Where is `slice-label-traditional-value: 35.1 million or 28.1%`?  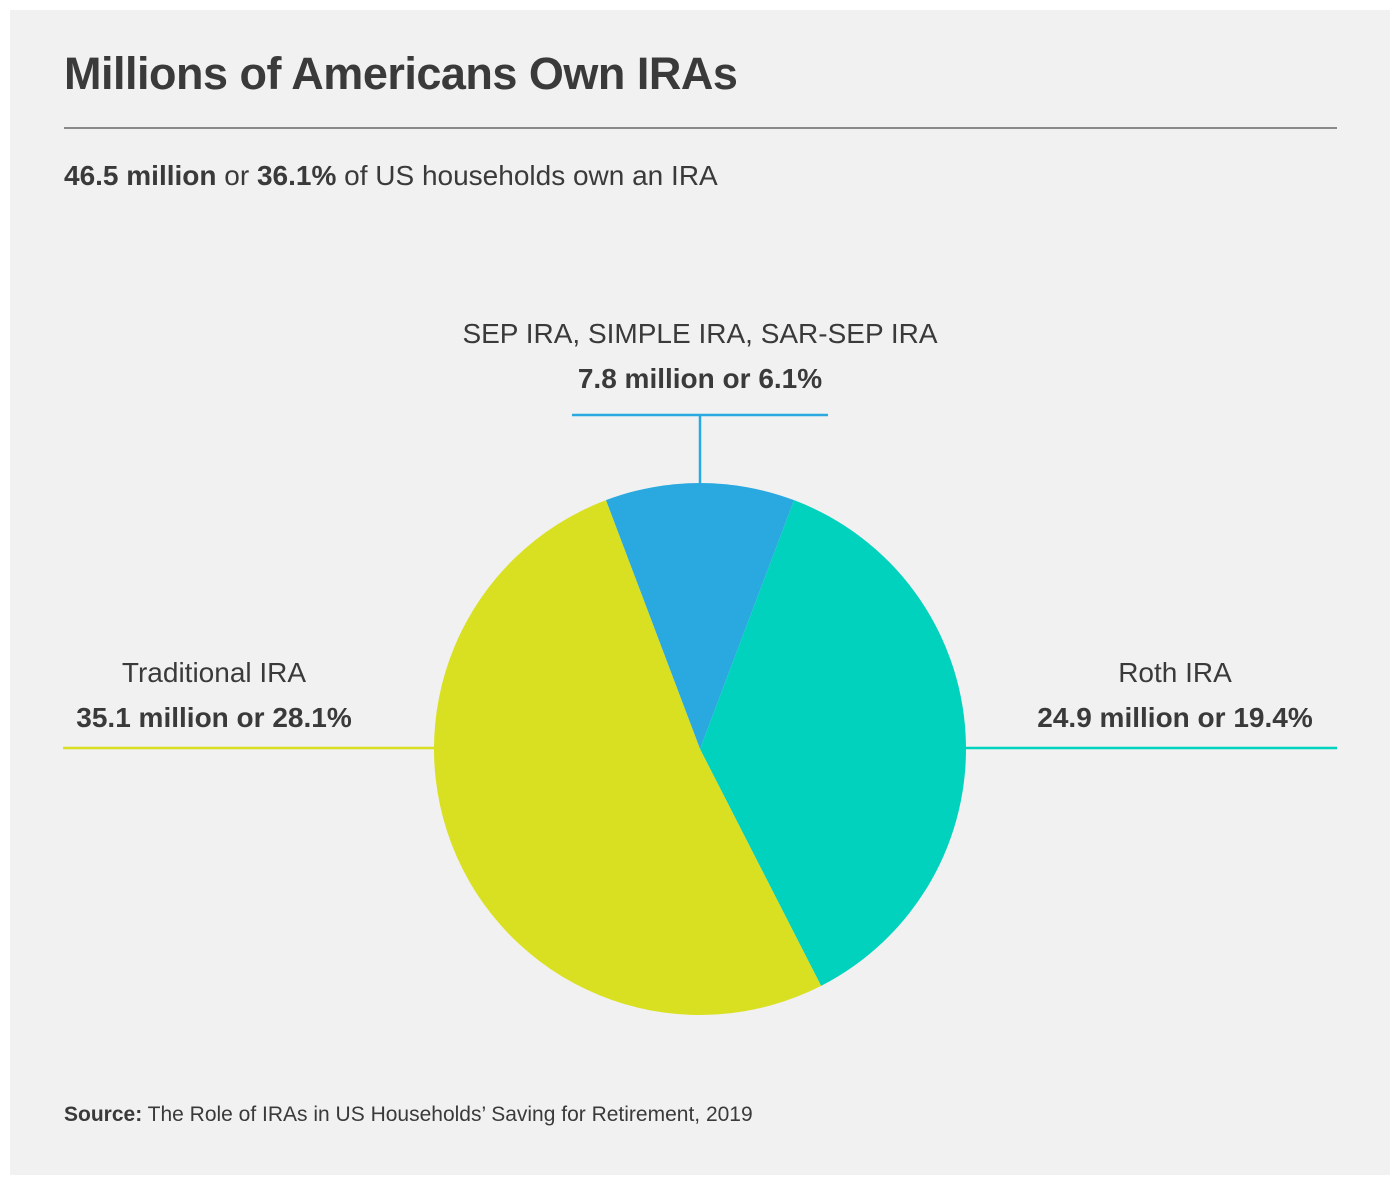 slice-label-traditional-value: 35.1 million or 28.1% is located at coordinates (214, 717).